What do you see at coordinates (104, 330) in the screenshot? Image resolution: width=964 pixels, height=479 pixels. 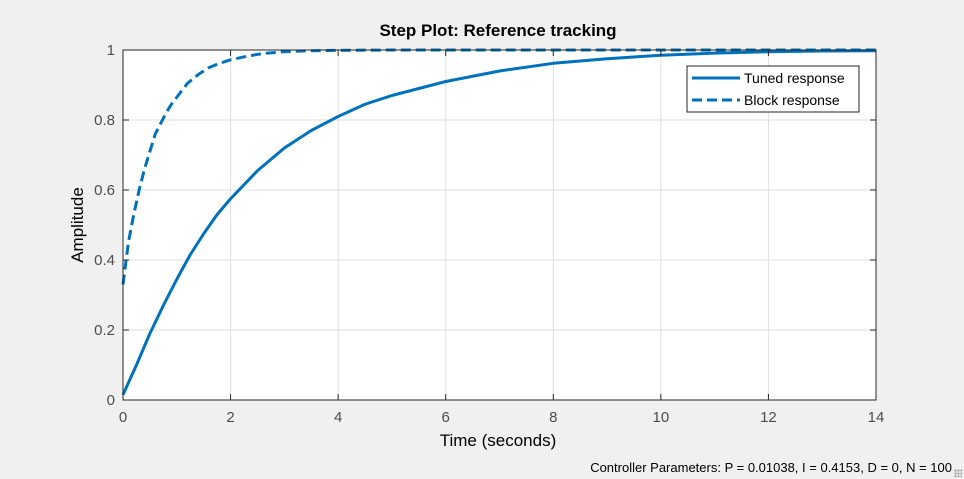 I see `y-tick-label: 0.2` at bounding box center [104, 330].